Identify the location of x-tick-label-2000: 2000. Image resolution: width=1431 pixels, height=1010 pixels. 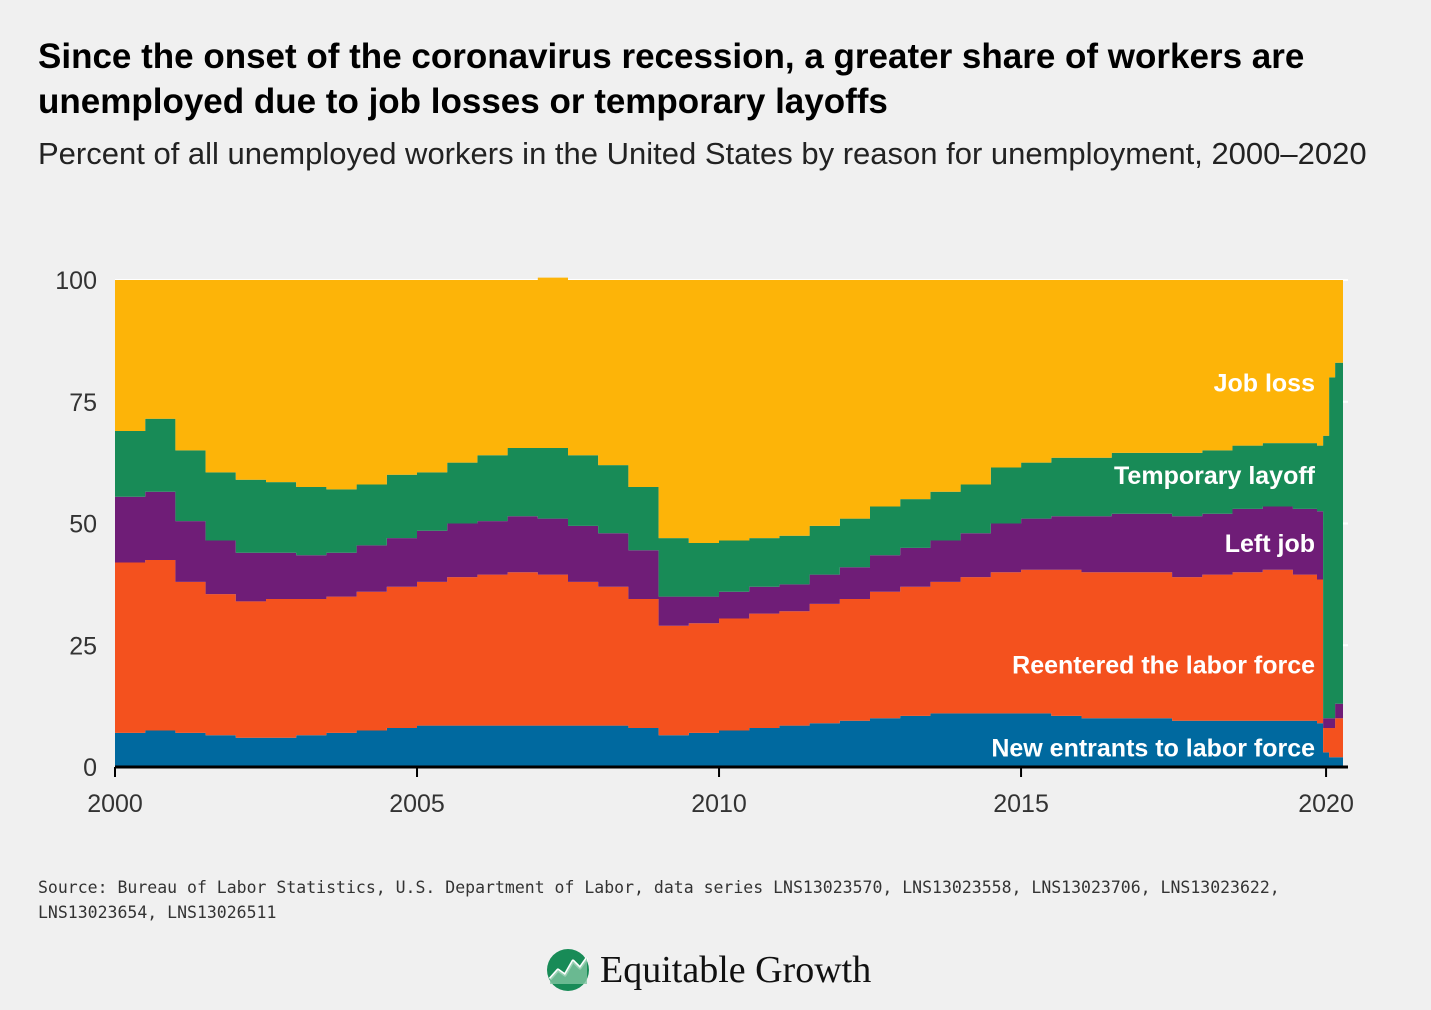
(115, 804).